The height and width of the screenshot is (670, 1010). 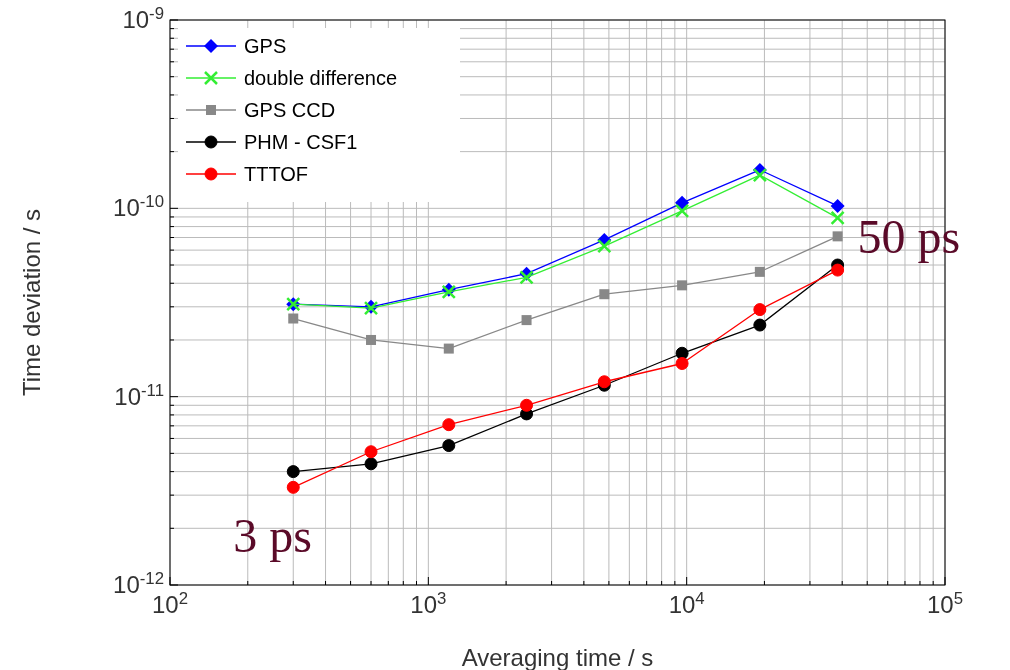 What do you see at coordinates (301, 142) in the screenshot?
I see `legend-label: PHM - CSF1` at bounding box center [301, 142].